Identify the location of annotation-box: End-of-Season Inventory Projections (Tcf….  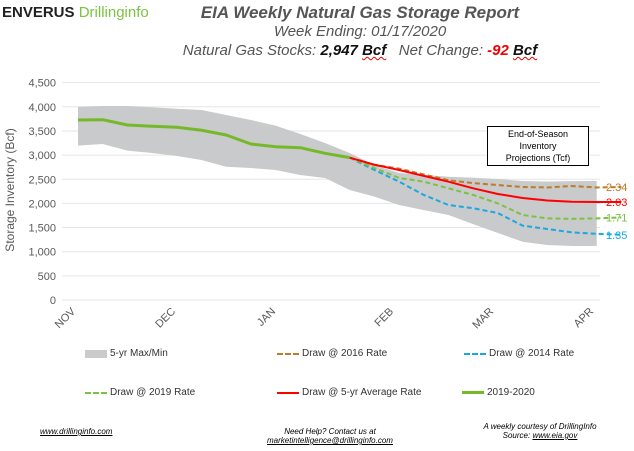
(538, 146).